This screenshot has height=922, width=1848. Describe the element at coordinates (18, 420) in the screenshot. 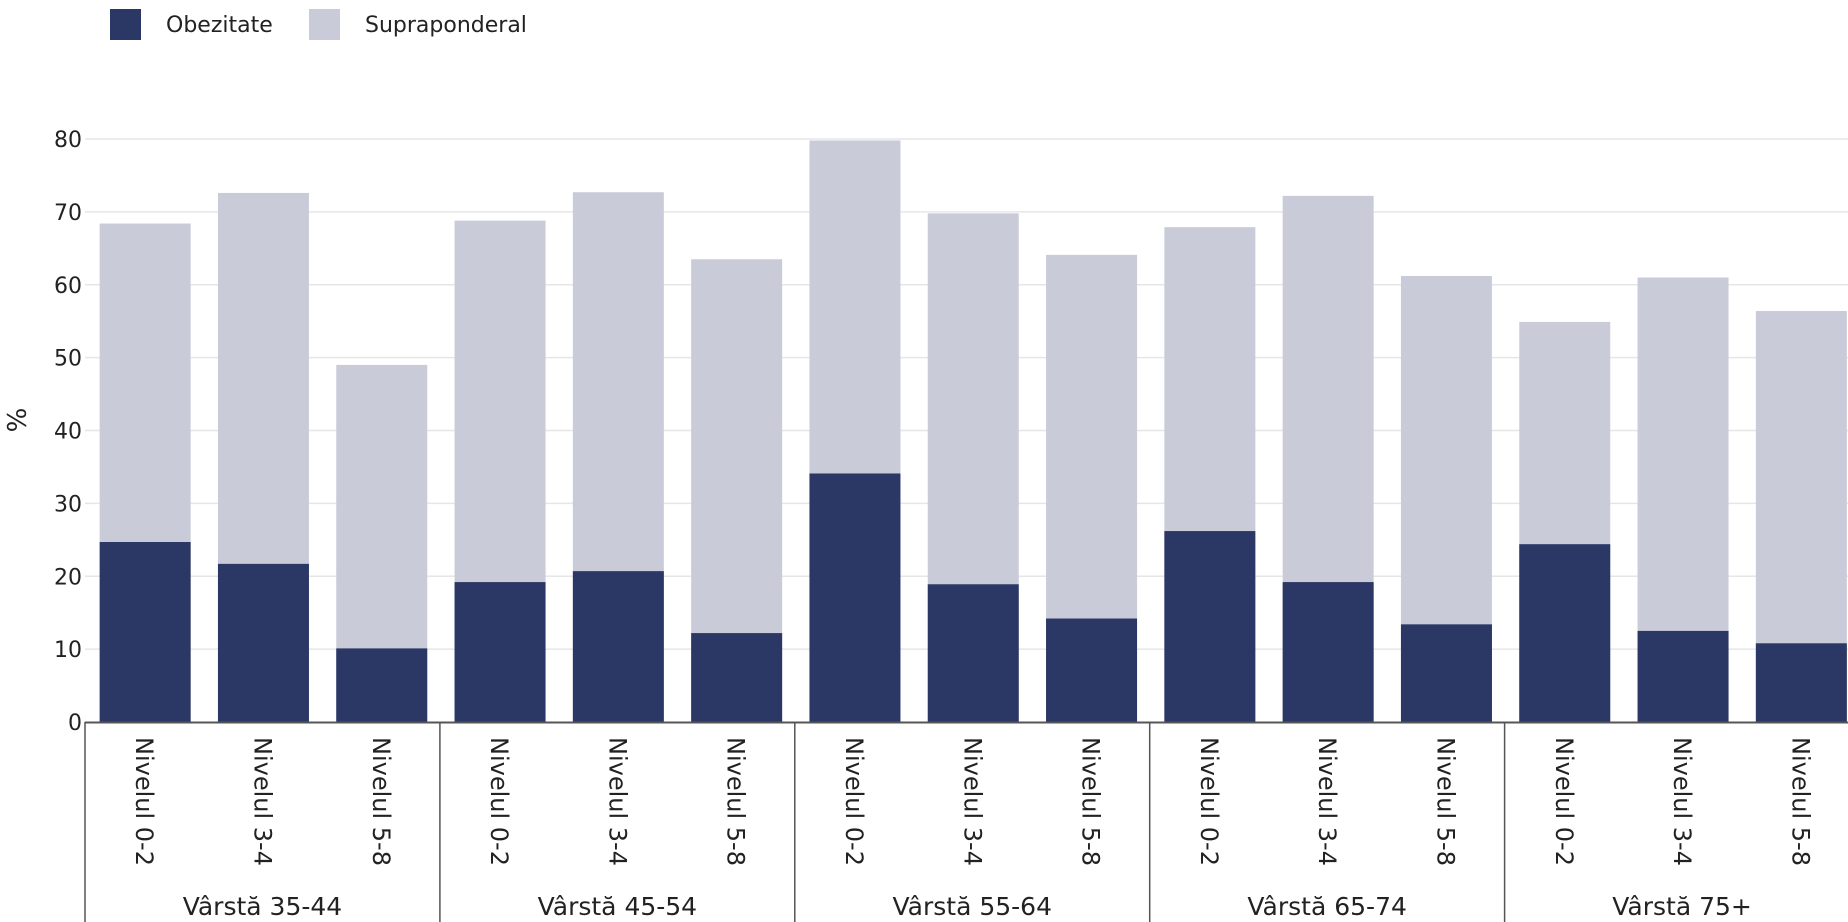

I see `y-axis-label: %` at that location.